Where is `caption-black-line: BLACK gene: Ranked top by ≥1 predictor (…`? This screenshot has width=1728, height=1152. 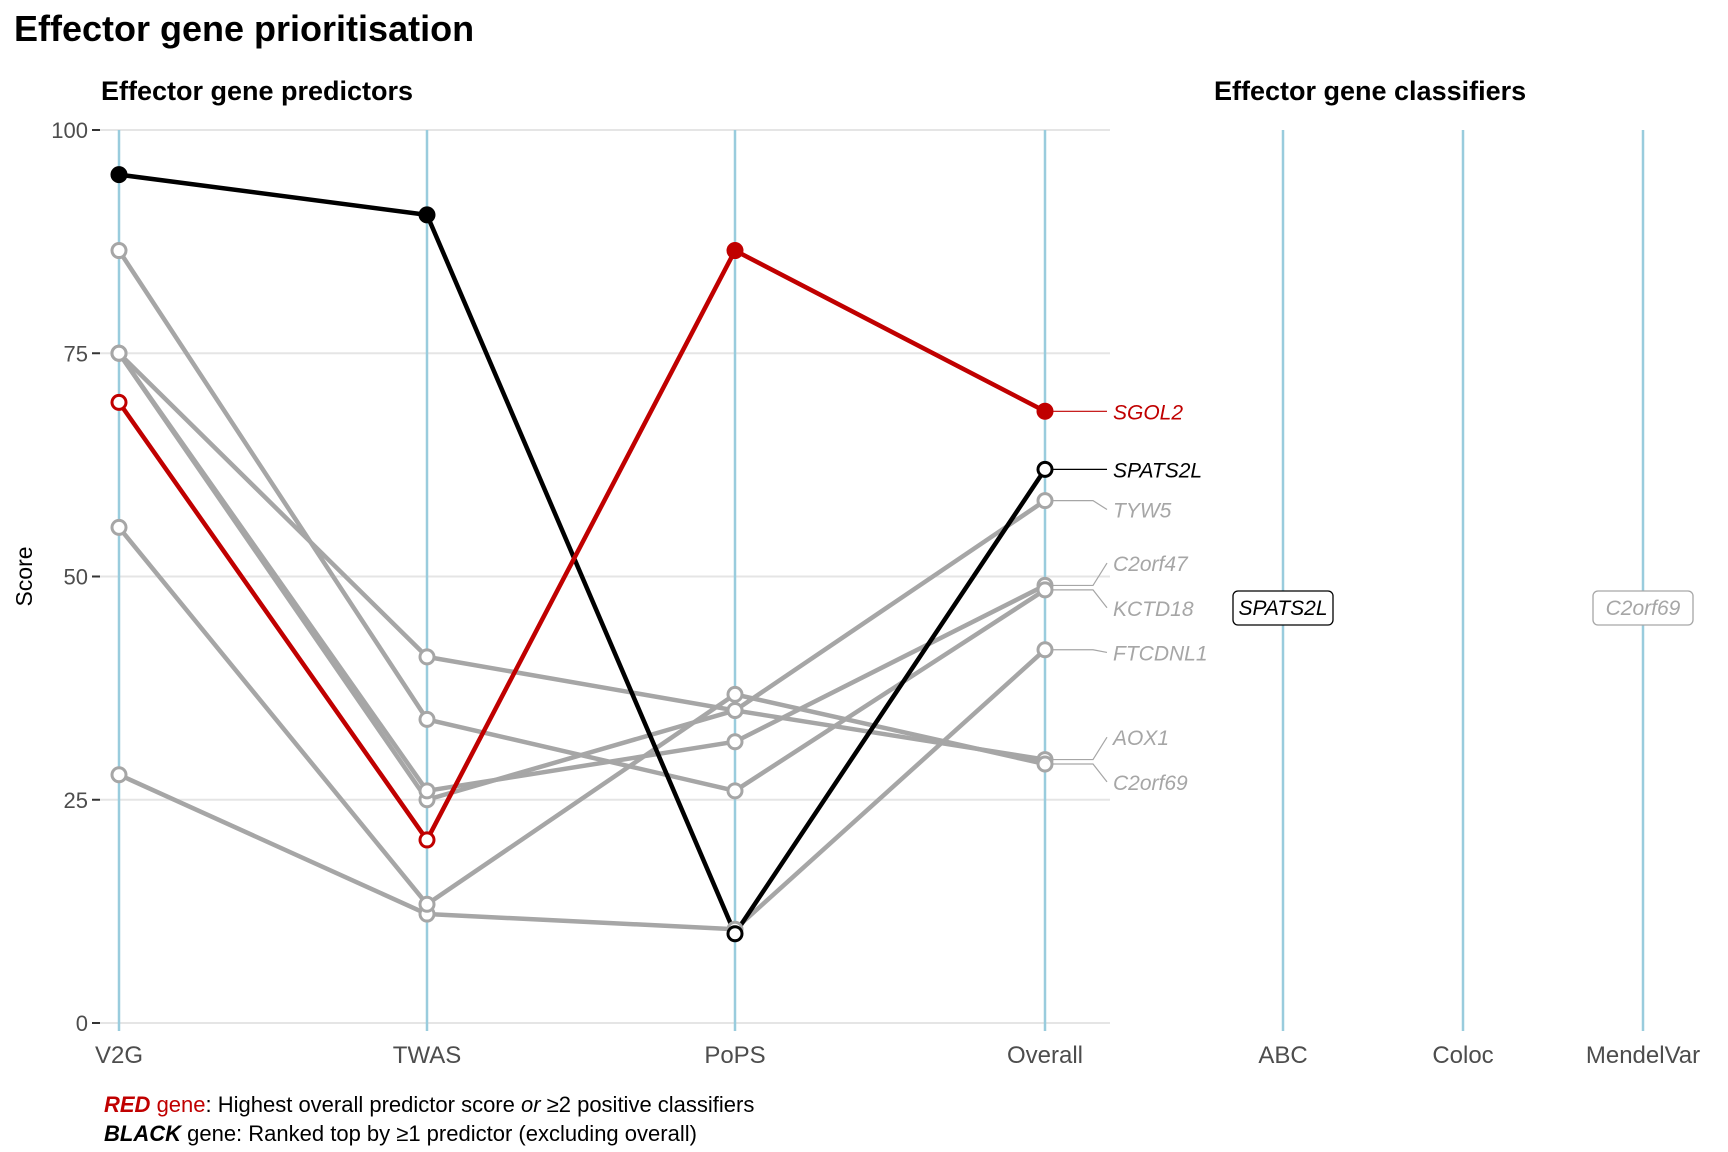
caption-black-line: BLACK gene: Ranked top by ≥1 predictor (… is located at coordinates (400, 1134).